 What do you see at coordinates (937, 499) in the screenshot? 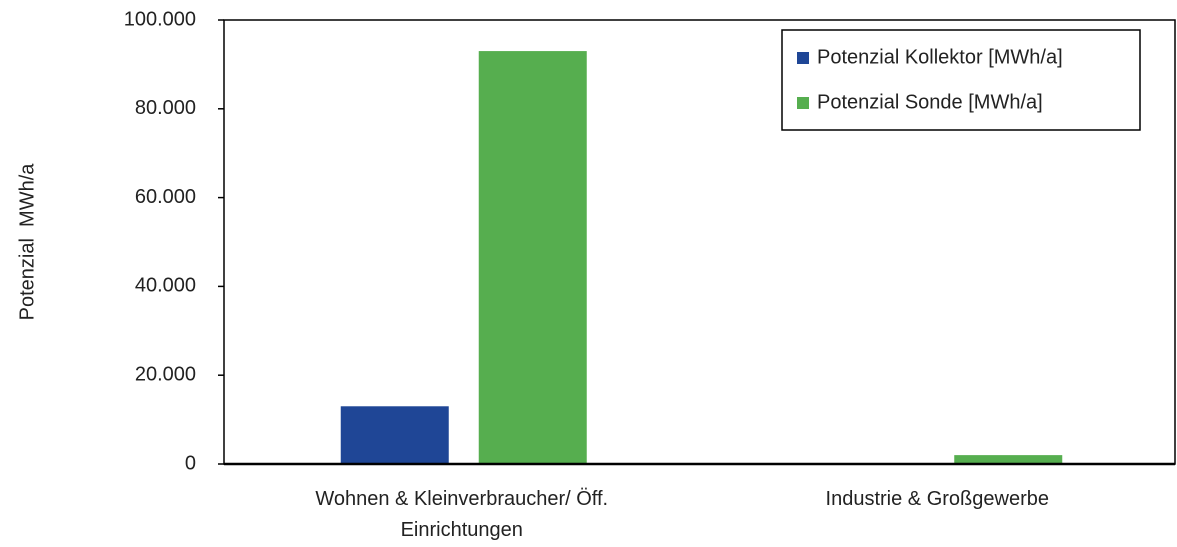
I see `x-tick-label: Industrie & Großgewerbe` at bounding box center [937, 499].